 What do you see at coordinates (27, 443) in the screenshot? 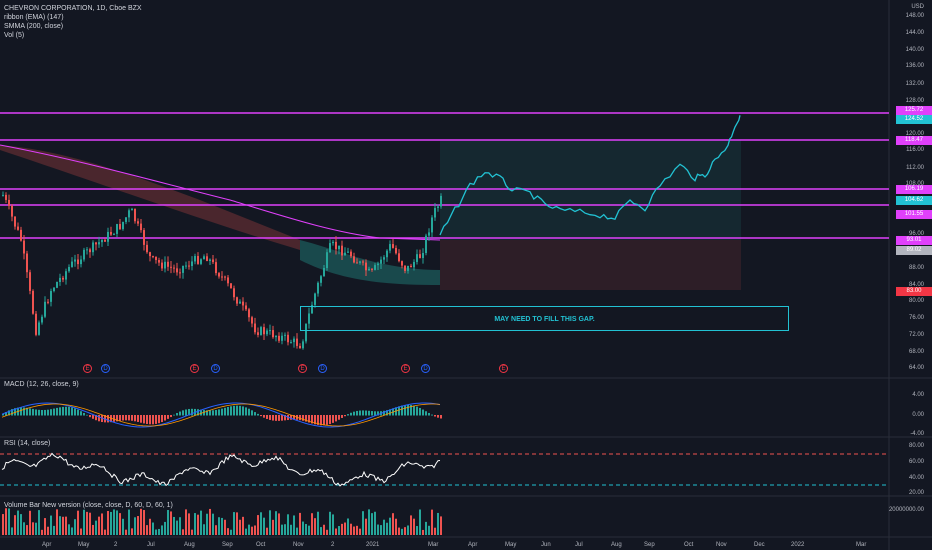
I see `rsi-label: RSI (14, close)` at bounding box center [27, 443].